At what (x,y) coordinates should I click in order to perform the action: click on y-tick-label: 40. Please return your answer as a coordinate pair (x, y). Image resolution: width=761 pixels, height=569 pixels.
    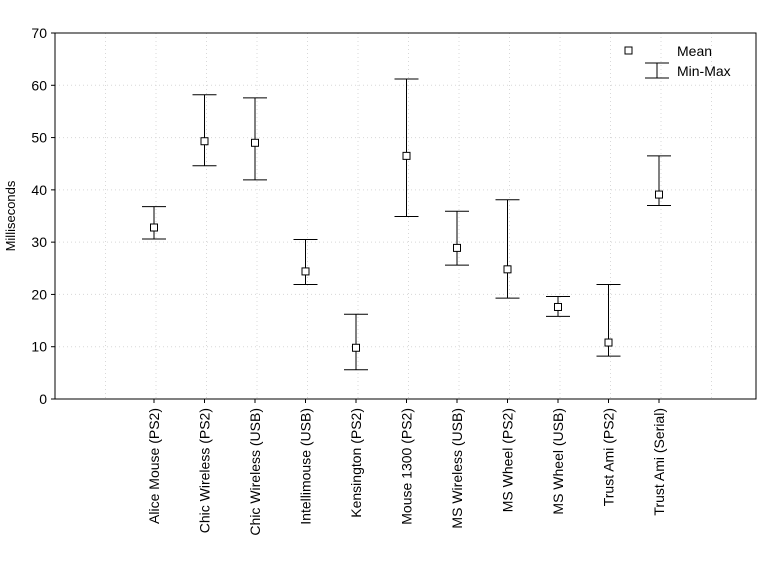
    Looking at the image, I should click on (39, 190).